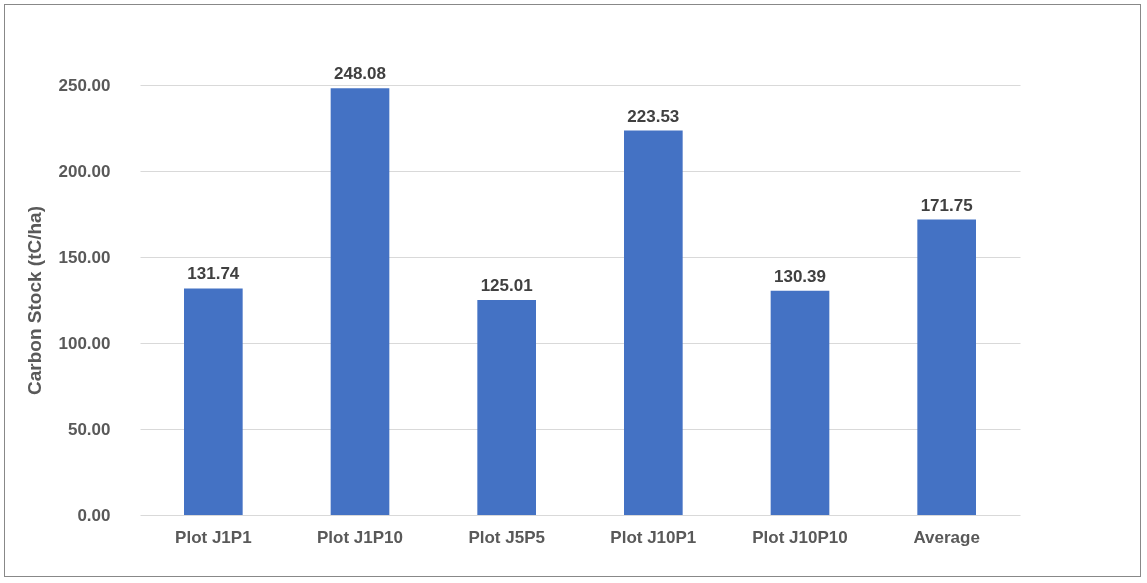 The width and height of the screenshot is (1147, 583). What do you see at coordinates (84, 343) in the screenshot?
I see `y-tick-label: 100.00` at bounding box center [84, 343].